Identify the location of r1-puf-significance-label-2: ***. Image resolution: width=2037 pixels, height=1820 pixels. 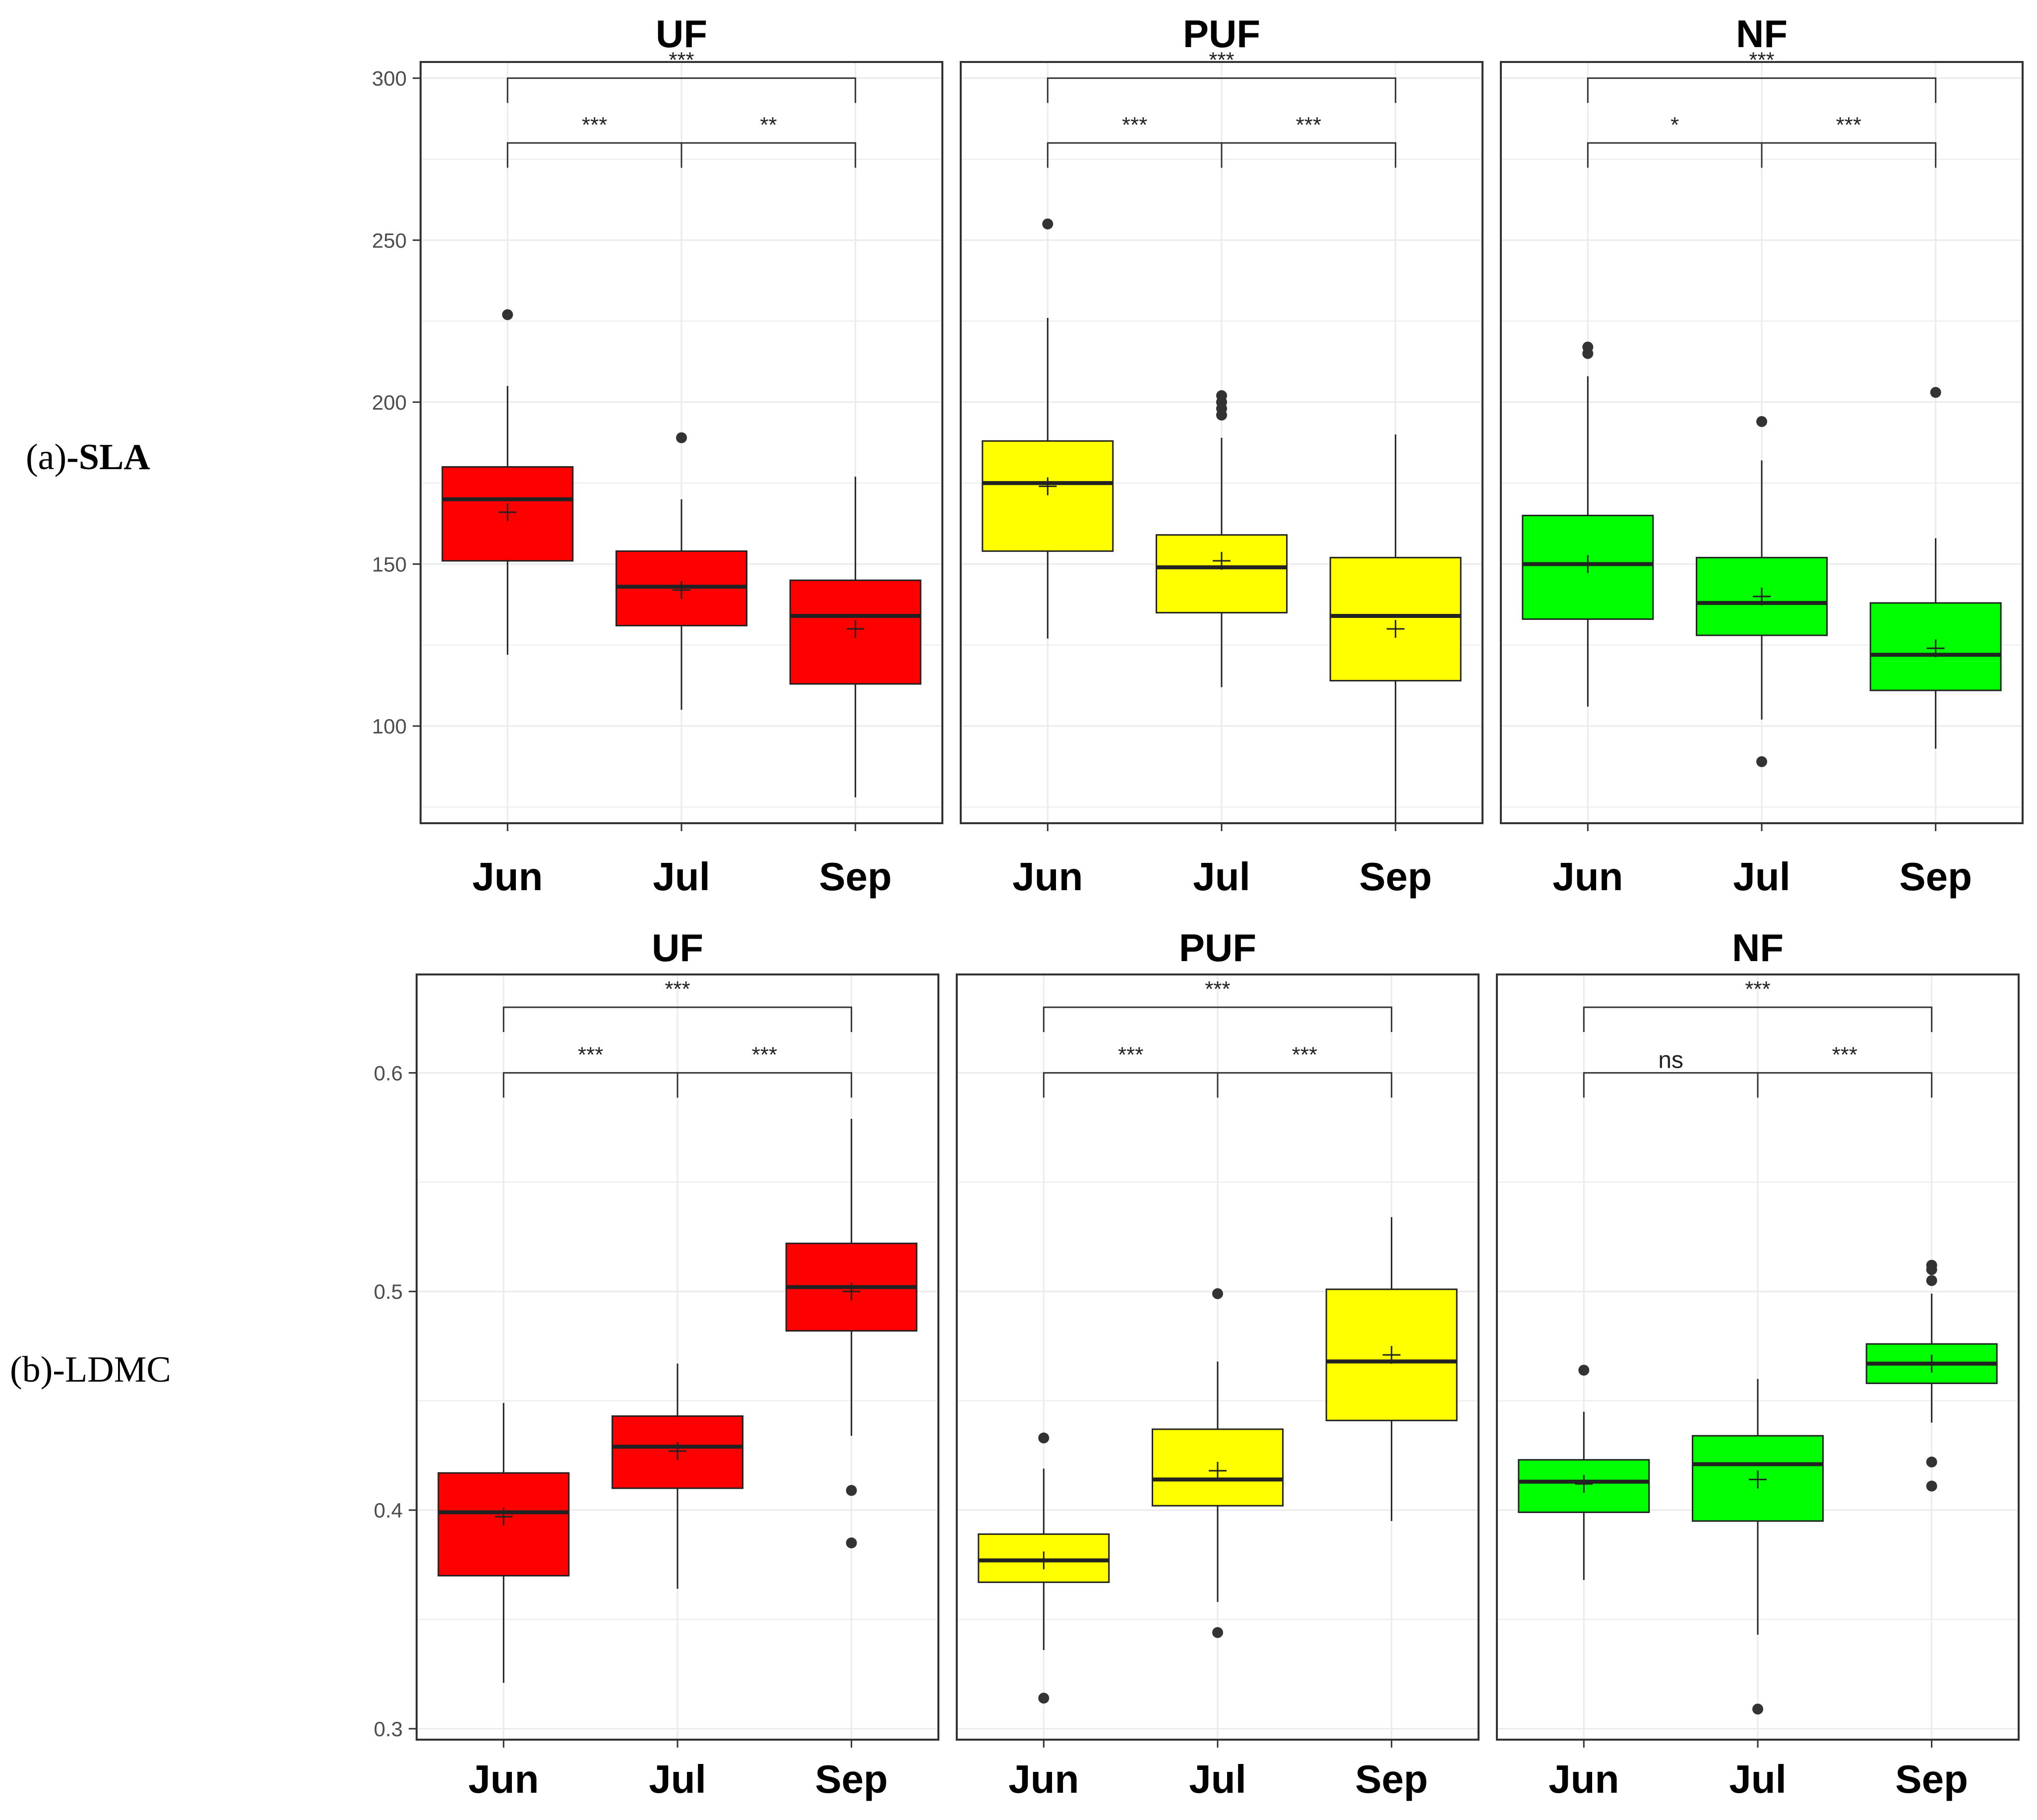
(1217, 989).